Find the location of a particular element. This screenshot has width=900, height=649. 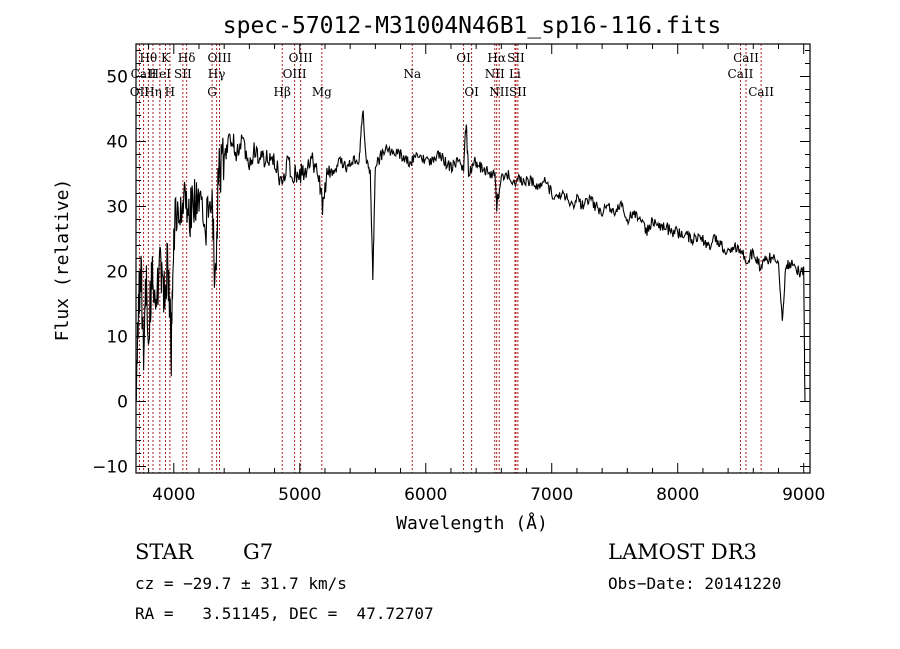

observation-date: Obs−Date: 20141220 is located at coordinates (694, 583).